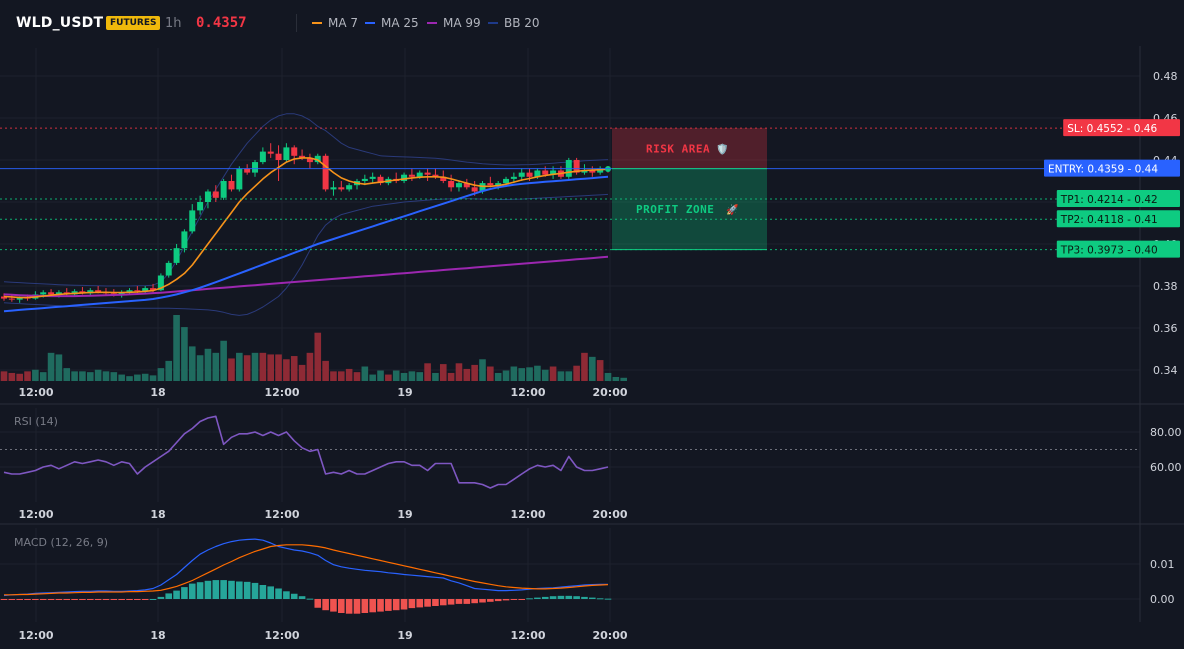 This screenshot has width=1184, height=649. Describe the element at coordinates (432, 23) in the screenshot. I see `ma99-swatch` at that location.